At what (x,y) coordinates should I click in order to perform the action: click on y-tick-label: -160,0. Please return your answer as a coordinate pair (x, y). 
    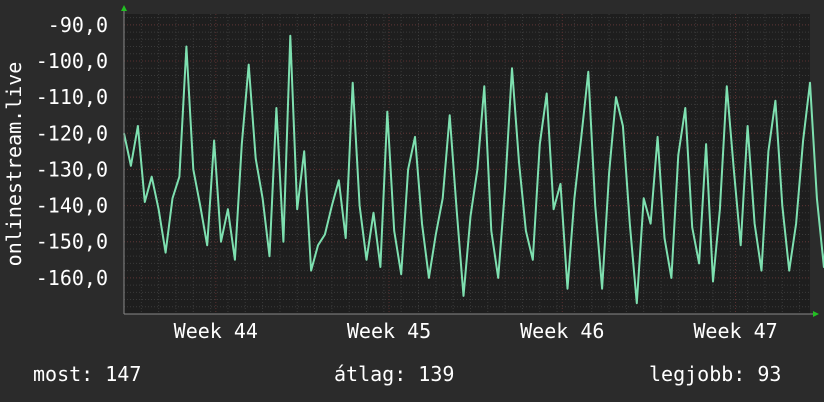
    Looking at the image, I should click on (72, 278).